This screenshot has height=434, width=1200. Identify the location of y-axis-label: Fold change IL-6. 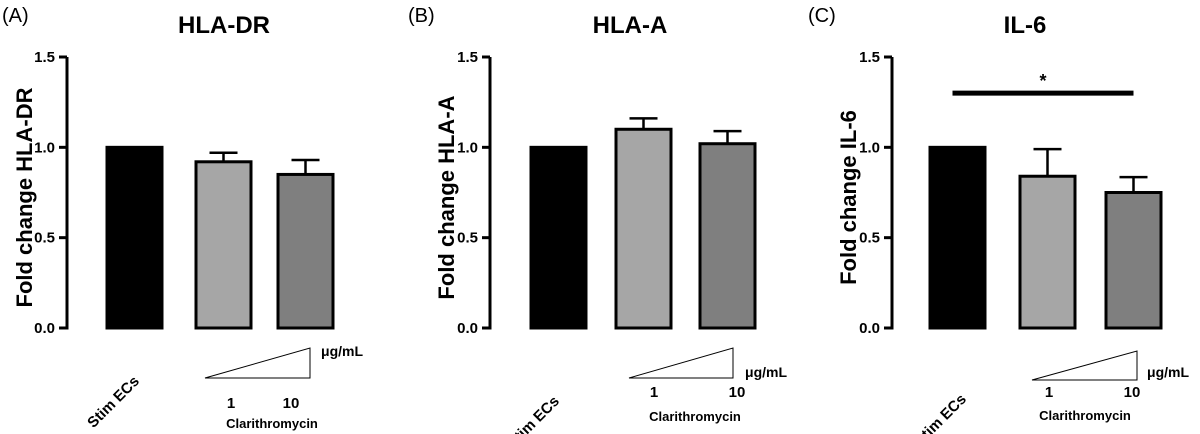
(848, 197).